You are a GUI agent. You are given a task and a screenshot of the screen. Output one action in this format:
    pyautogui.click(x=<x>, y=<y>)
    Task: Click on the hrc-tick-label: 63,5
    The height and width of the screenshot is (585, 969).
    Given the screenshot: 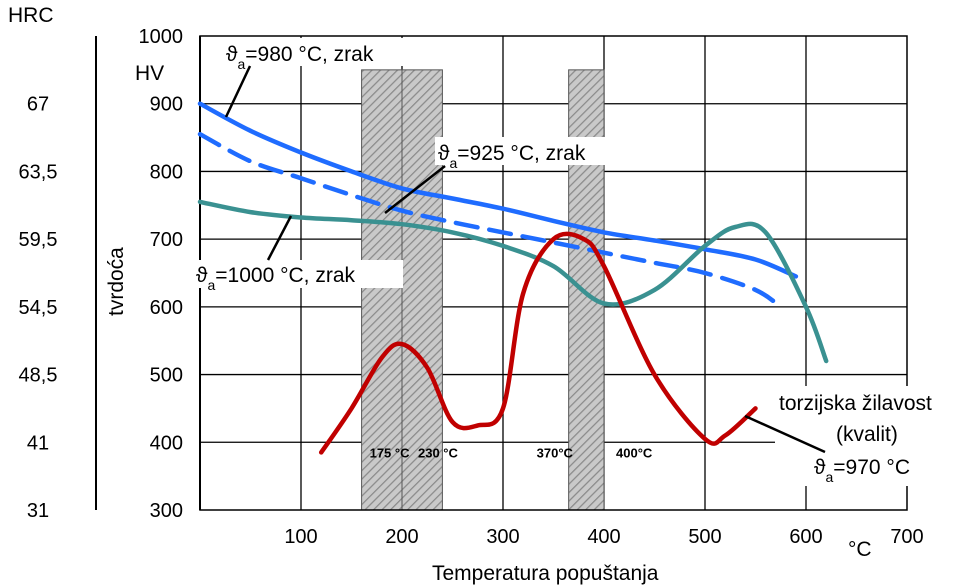 What is the action you would take?
    pyautogui.click(x=38, y=172)
    